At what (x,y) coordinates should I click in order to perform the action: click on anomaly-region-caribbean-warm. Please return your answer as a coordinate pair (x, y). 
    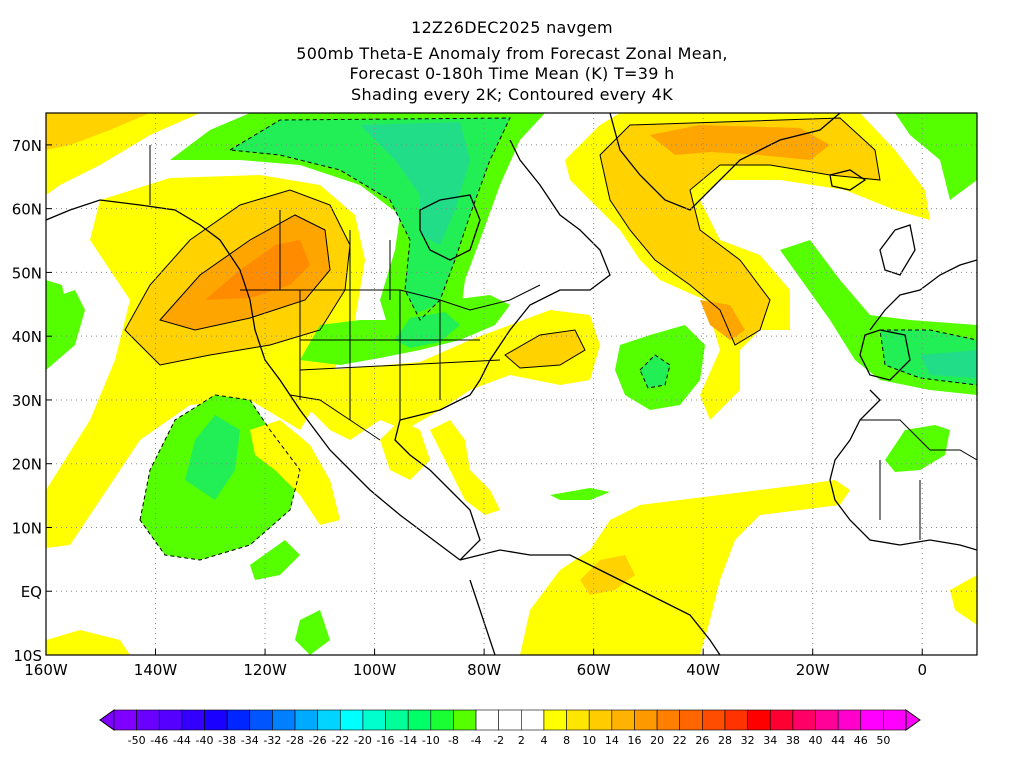
    Looking at the image, I should click on (465, 467).